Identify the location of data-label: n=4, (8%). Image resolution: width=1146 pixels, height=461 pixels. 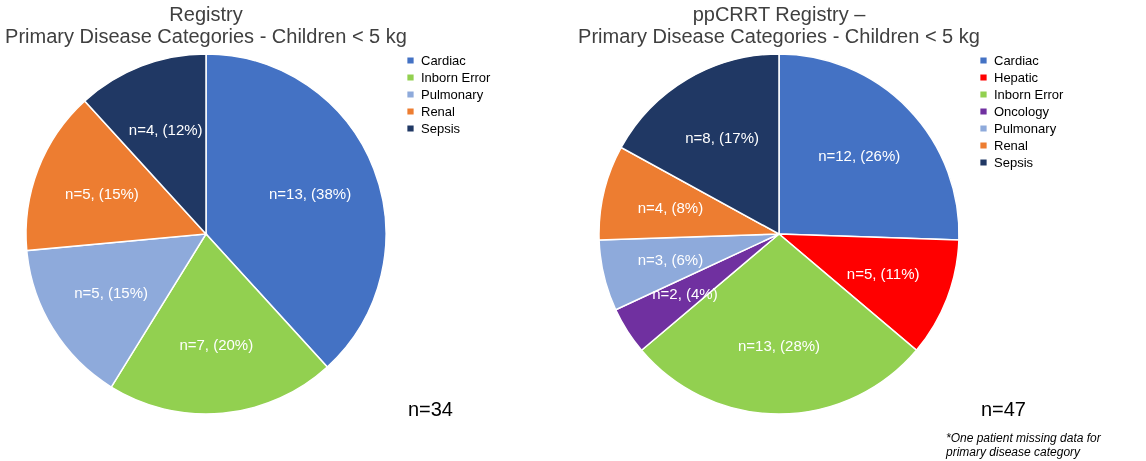
(670, 208).